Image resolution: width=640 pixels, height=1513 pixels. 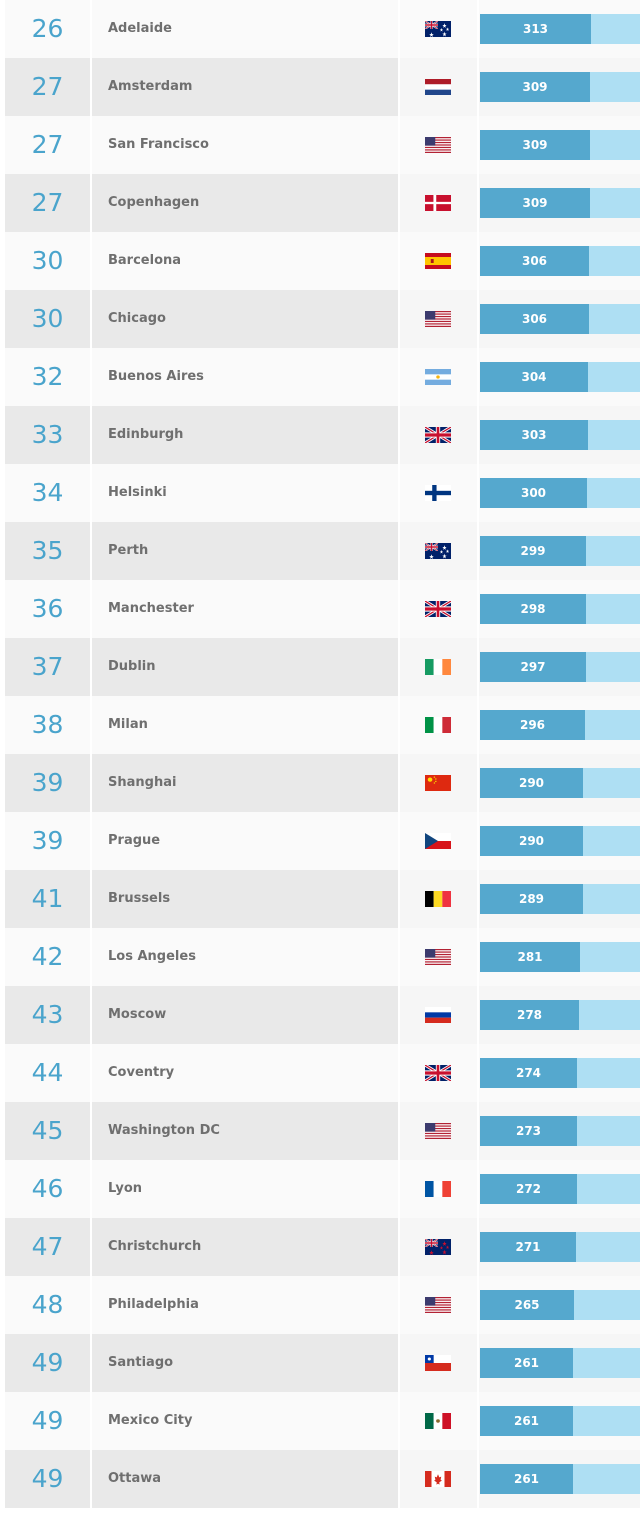 What do you see at coordinates (438, 667) in the screenshot?
I see `ireland-flag-icon` at bounding box center [438, 667].